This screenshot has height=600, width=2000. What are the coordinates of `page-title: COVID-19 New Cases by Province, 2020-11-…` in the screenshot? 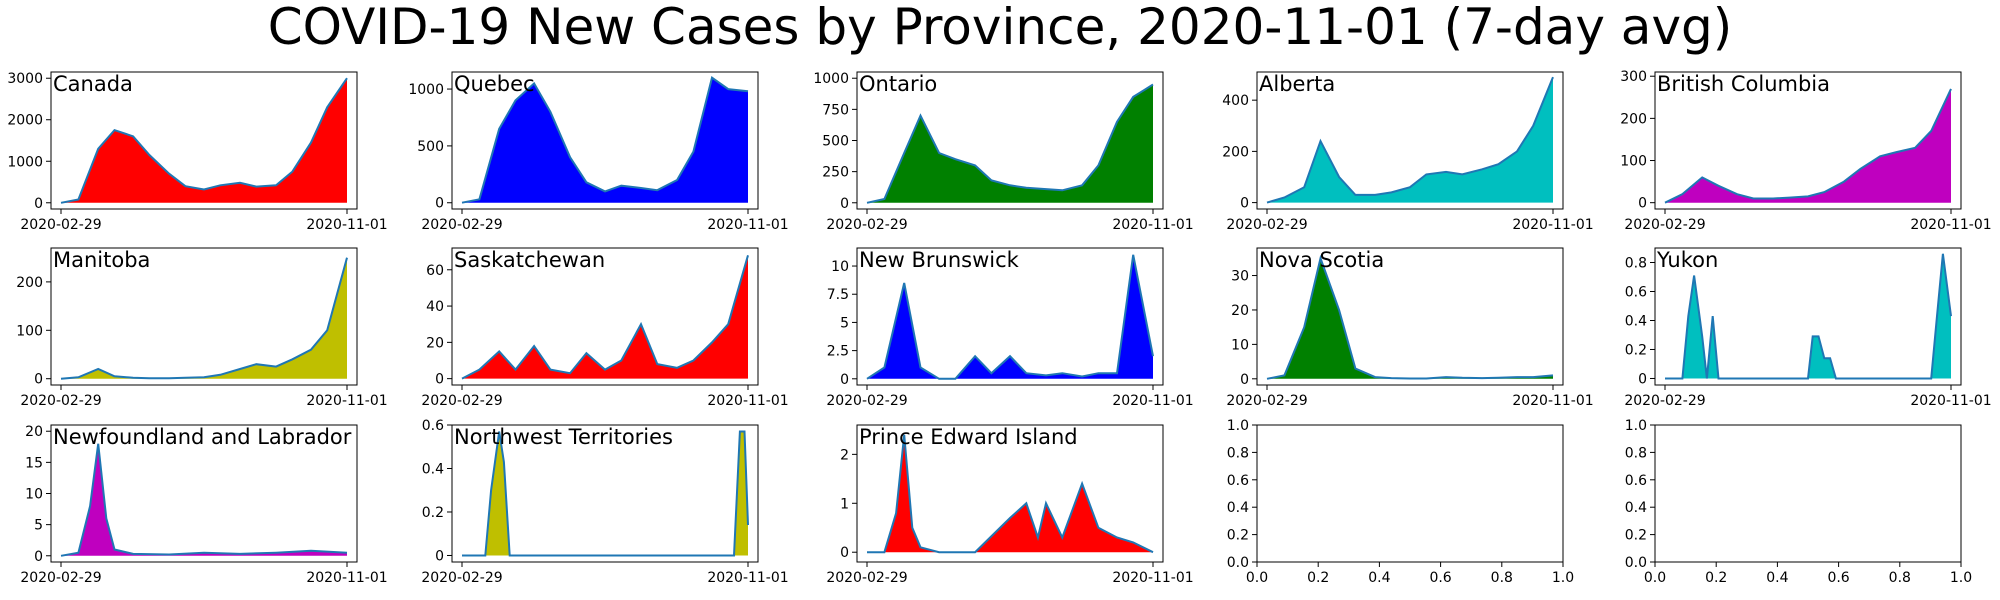 It's located at (1000, 28).